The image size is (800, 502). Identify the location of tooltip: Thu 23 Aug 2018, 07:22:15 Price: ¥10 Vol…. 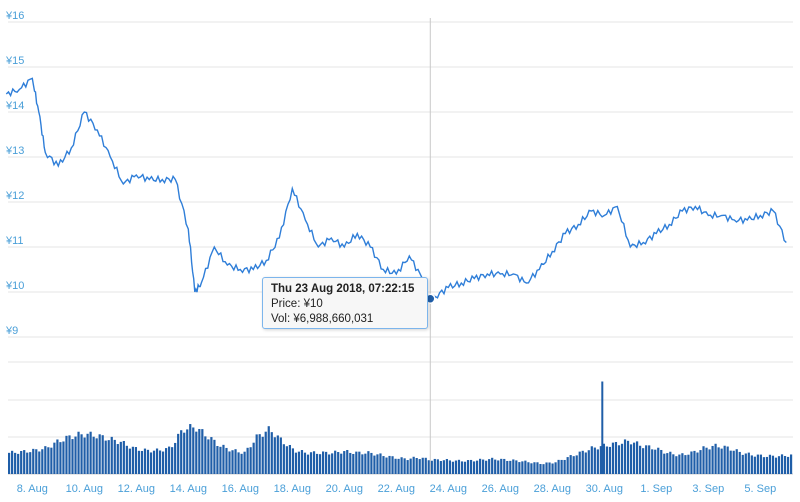
(345, 303).